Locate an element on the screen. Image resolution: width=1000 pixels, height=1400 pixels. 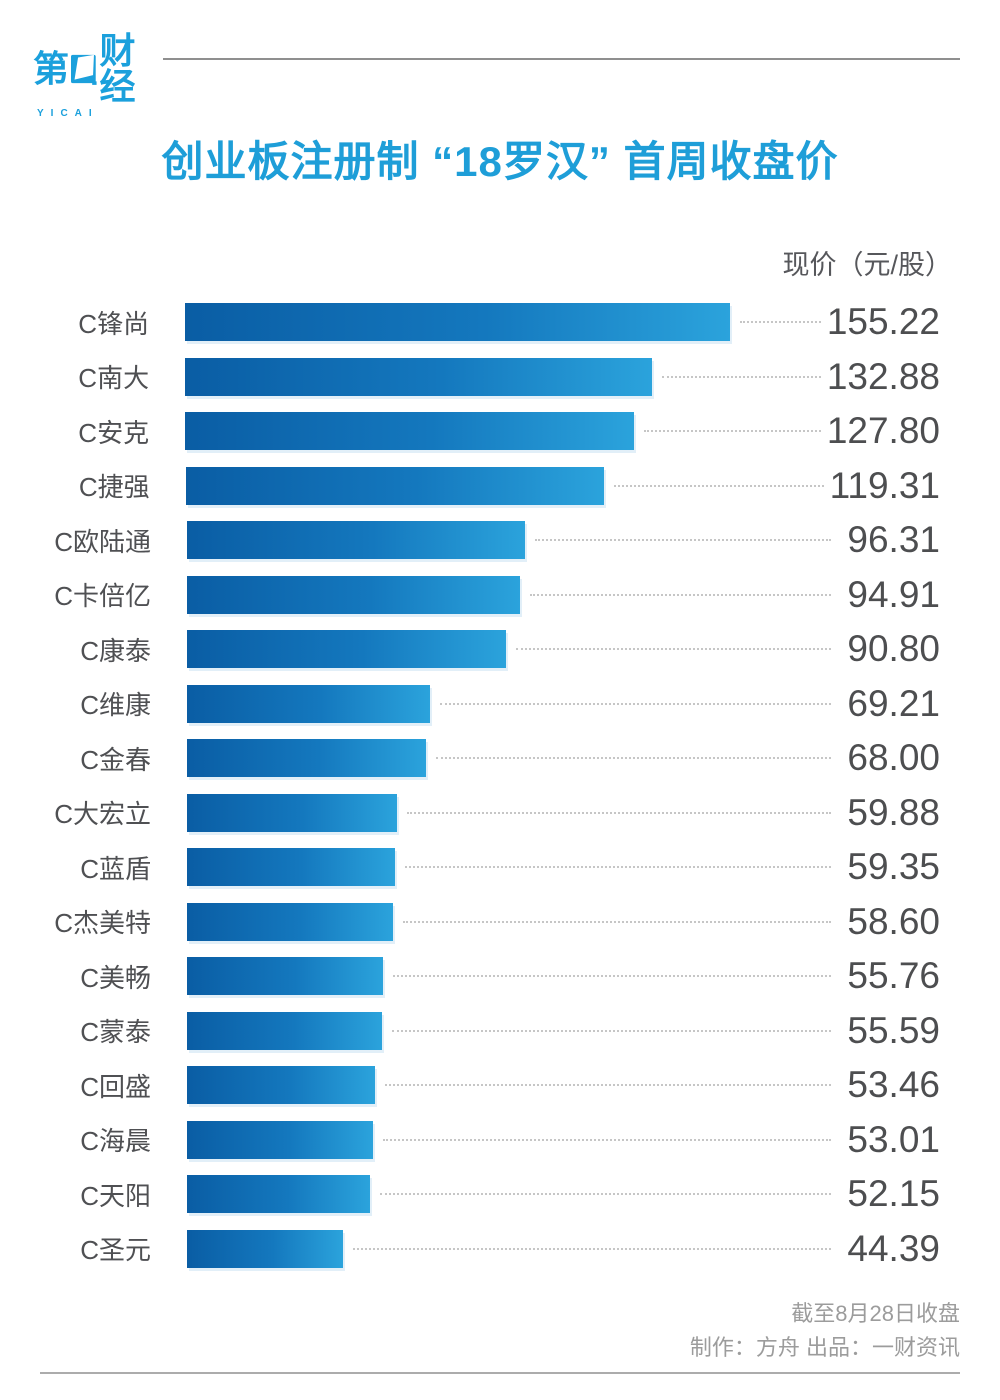
footer-divider-line is located at coordinates (500, 1373).